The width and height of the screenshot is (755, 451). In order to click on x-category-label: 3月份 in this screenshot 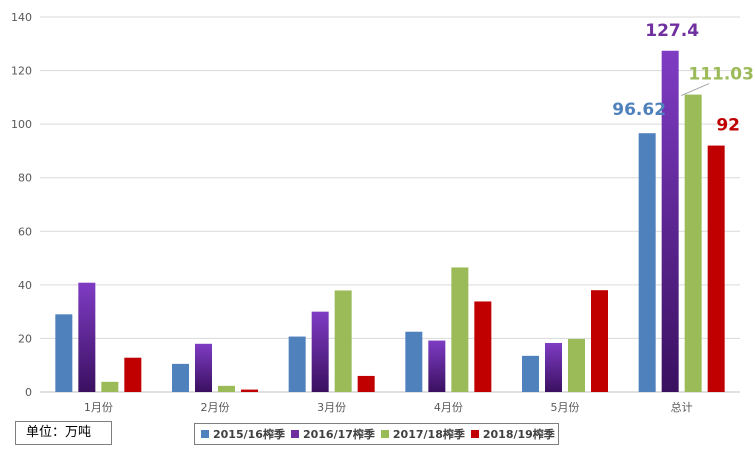, I will do `click(331, 407)`.